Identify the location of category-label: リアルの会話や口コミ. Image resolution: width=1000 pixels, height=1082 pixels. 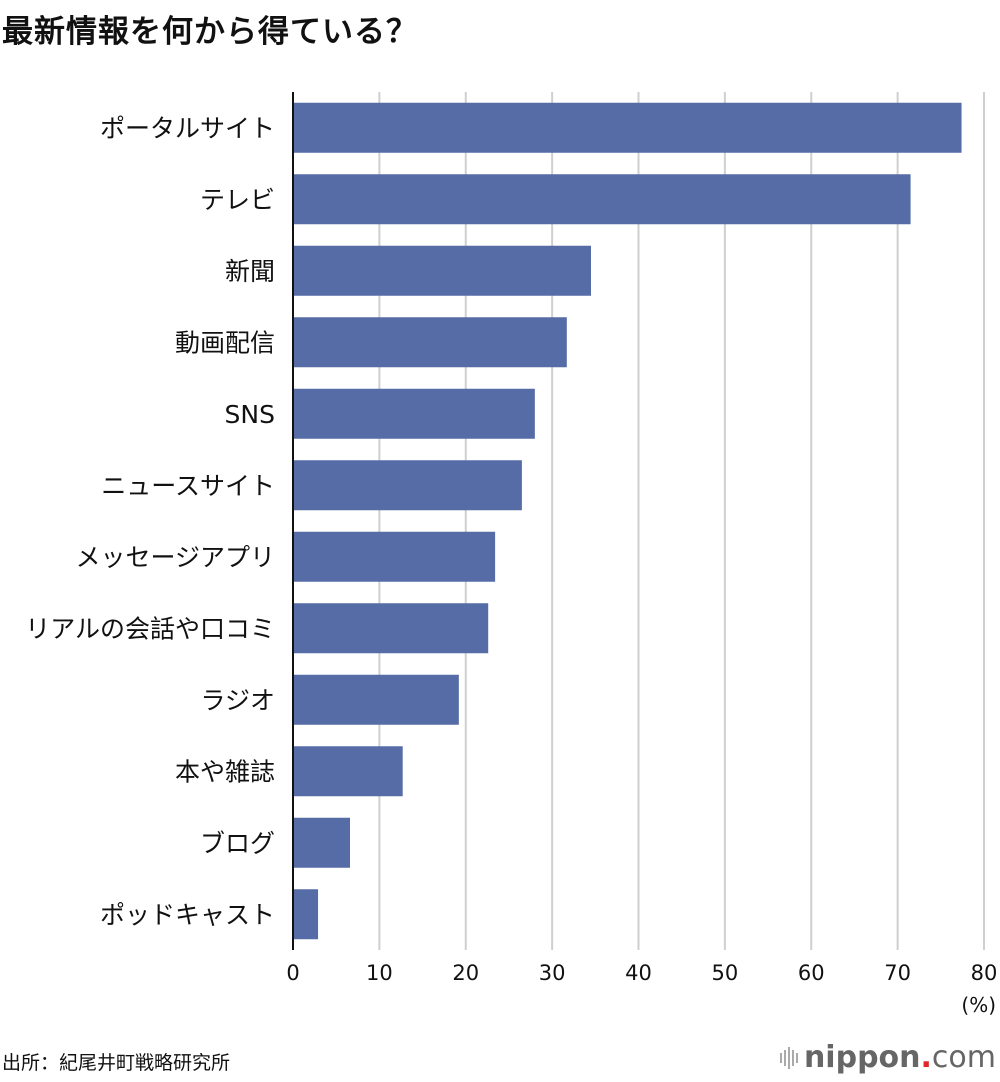
(150, 628).